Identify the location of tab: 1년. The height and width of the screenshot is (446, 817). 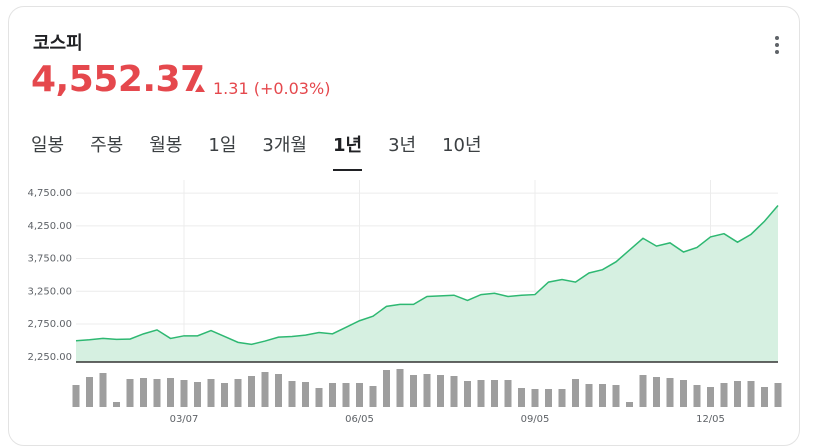
(347, 148).